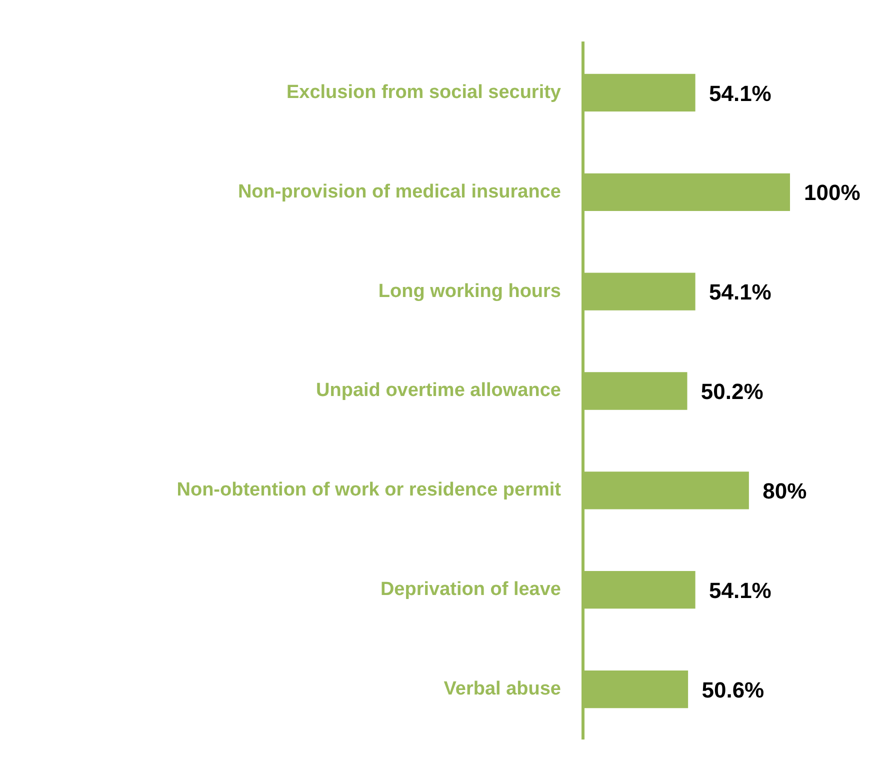  Describe the element at coordinates (369, 490) in the screenshot. I see `y-tick-label: Non-obtention of work or residence permit` at that location.